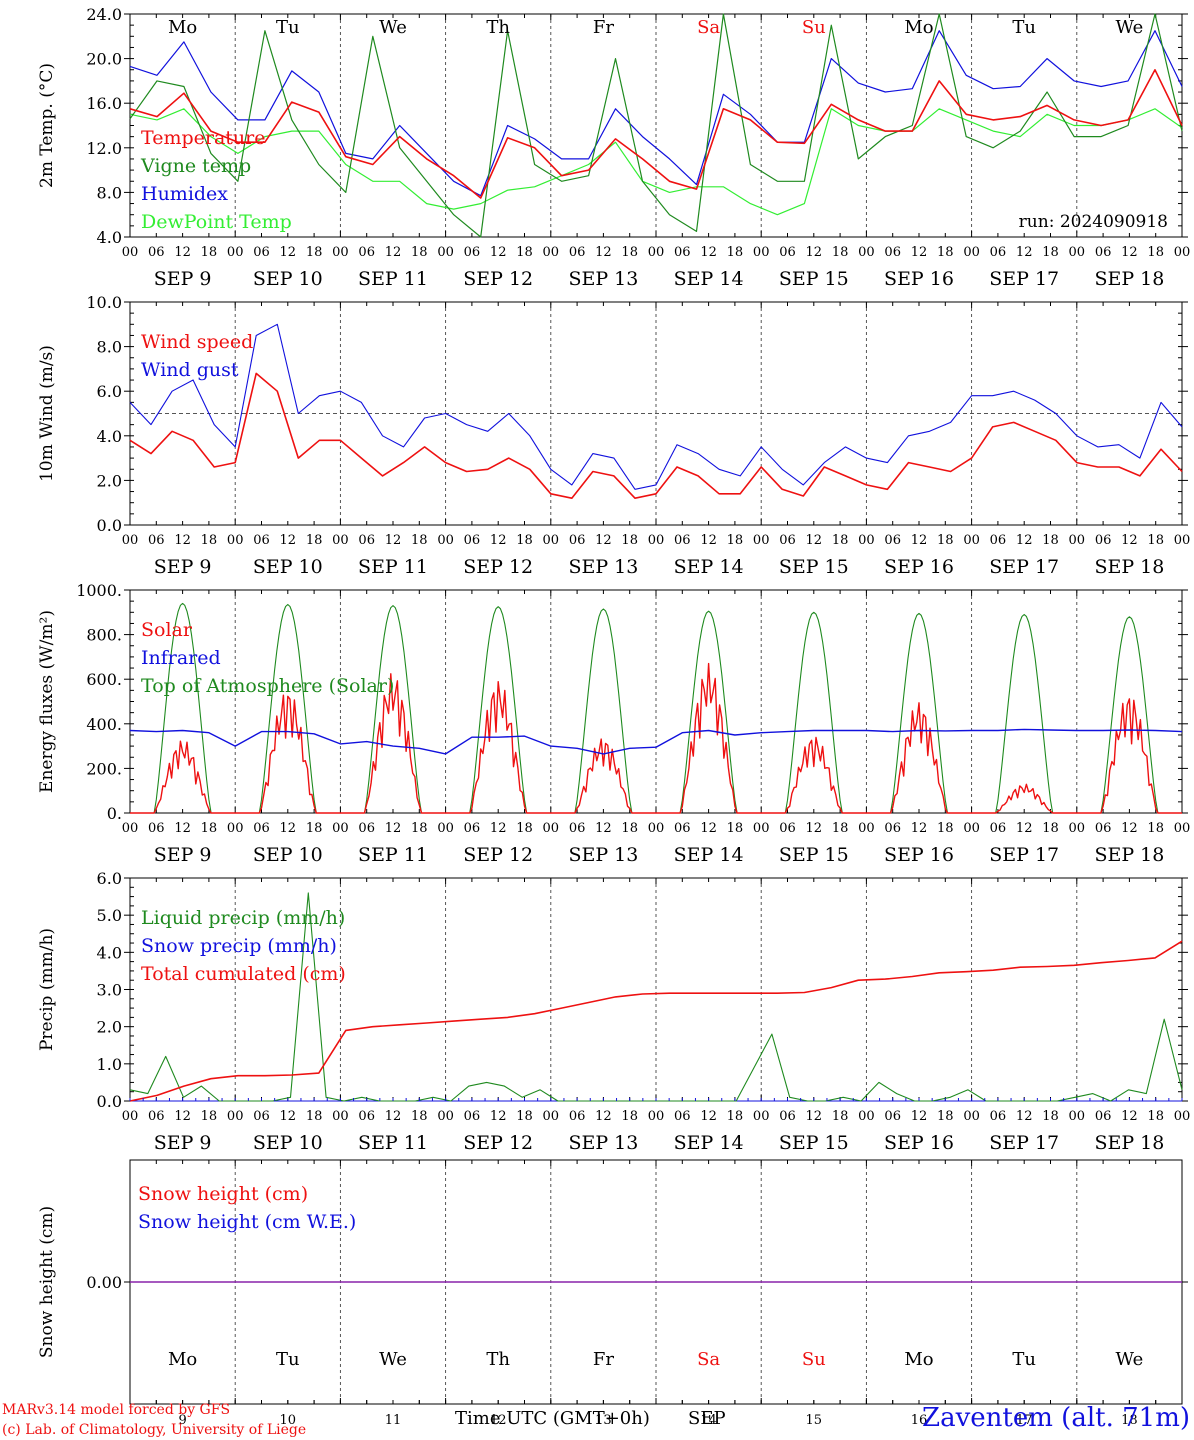  What do you see at coordinates (104, 724) in the screenshot?
I see `y-tick-label: 400.` at bounding box center [104, 724].